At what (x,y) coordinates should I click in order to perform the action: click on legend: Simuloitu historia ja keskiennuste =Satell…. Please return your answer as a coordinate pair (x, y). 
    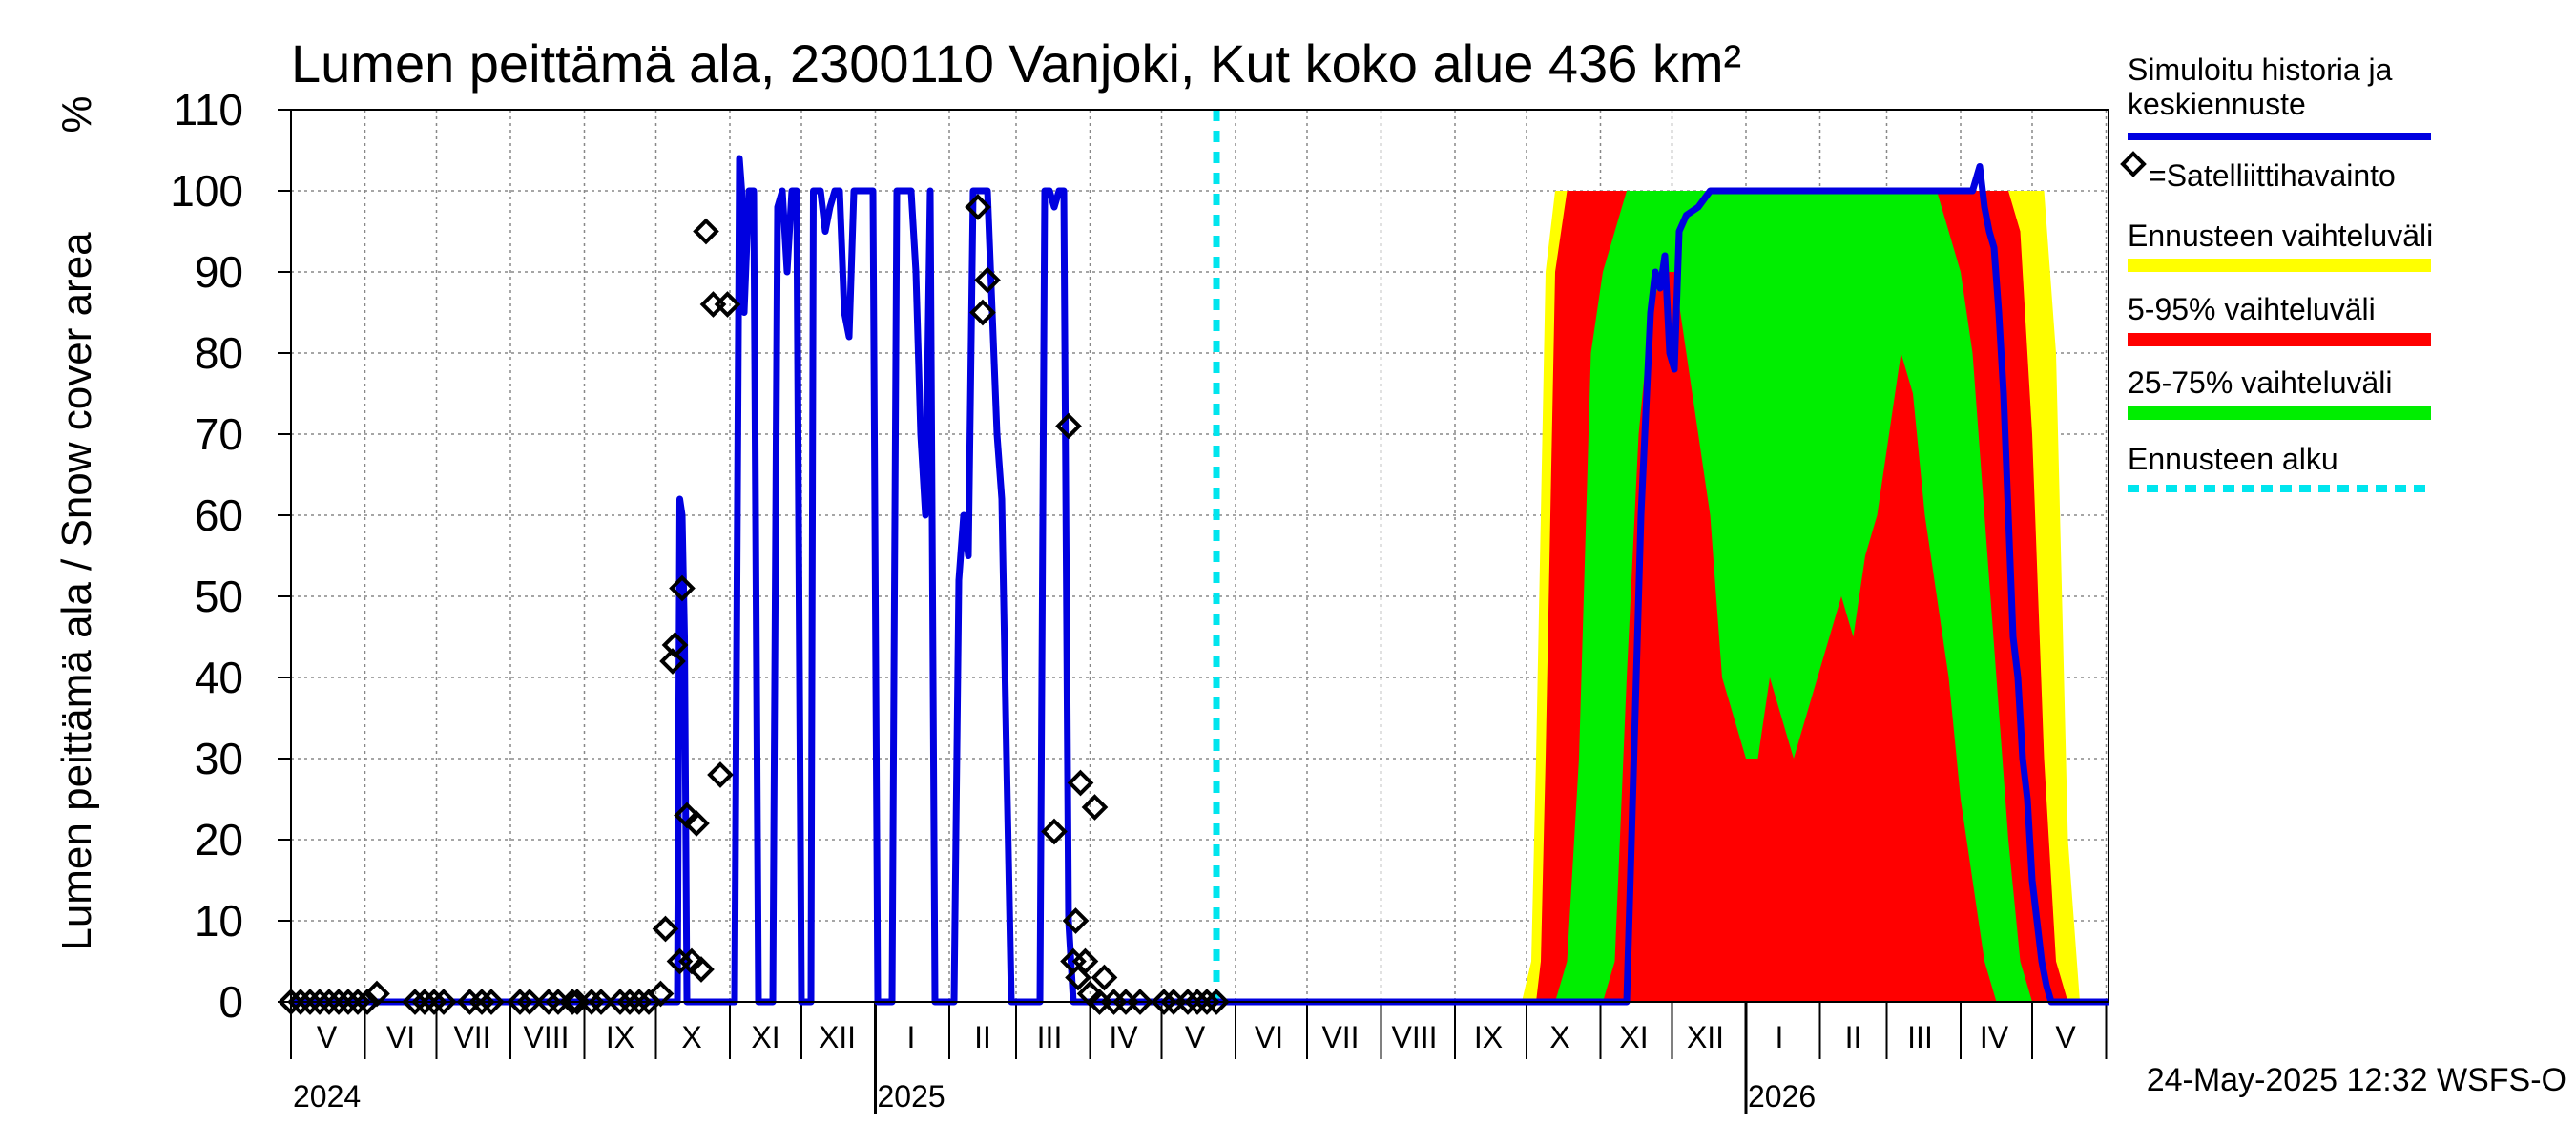
    Looking at the image, I should click on (2276, 272).